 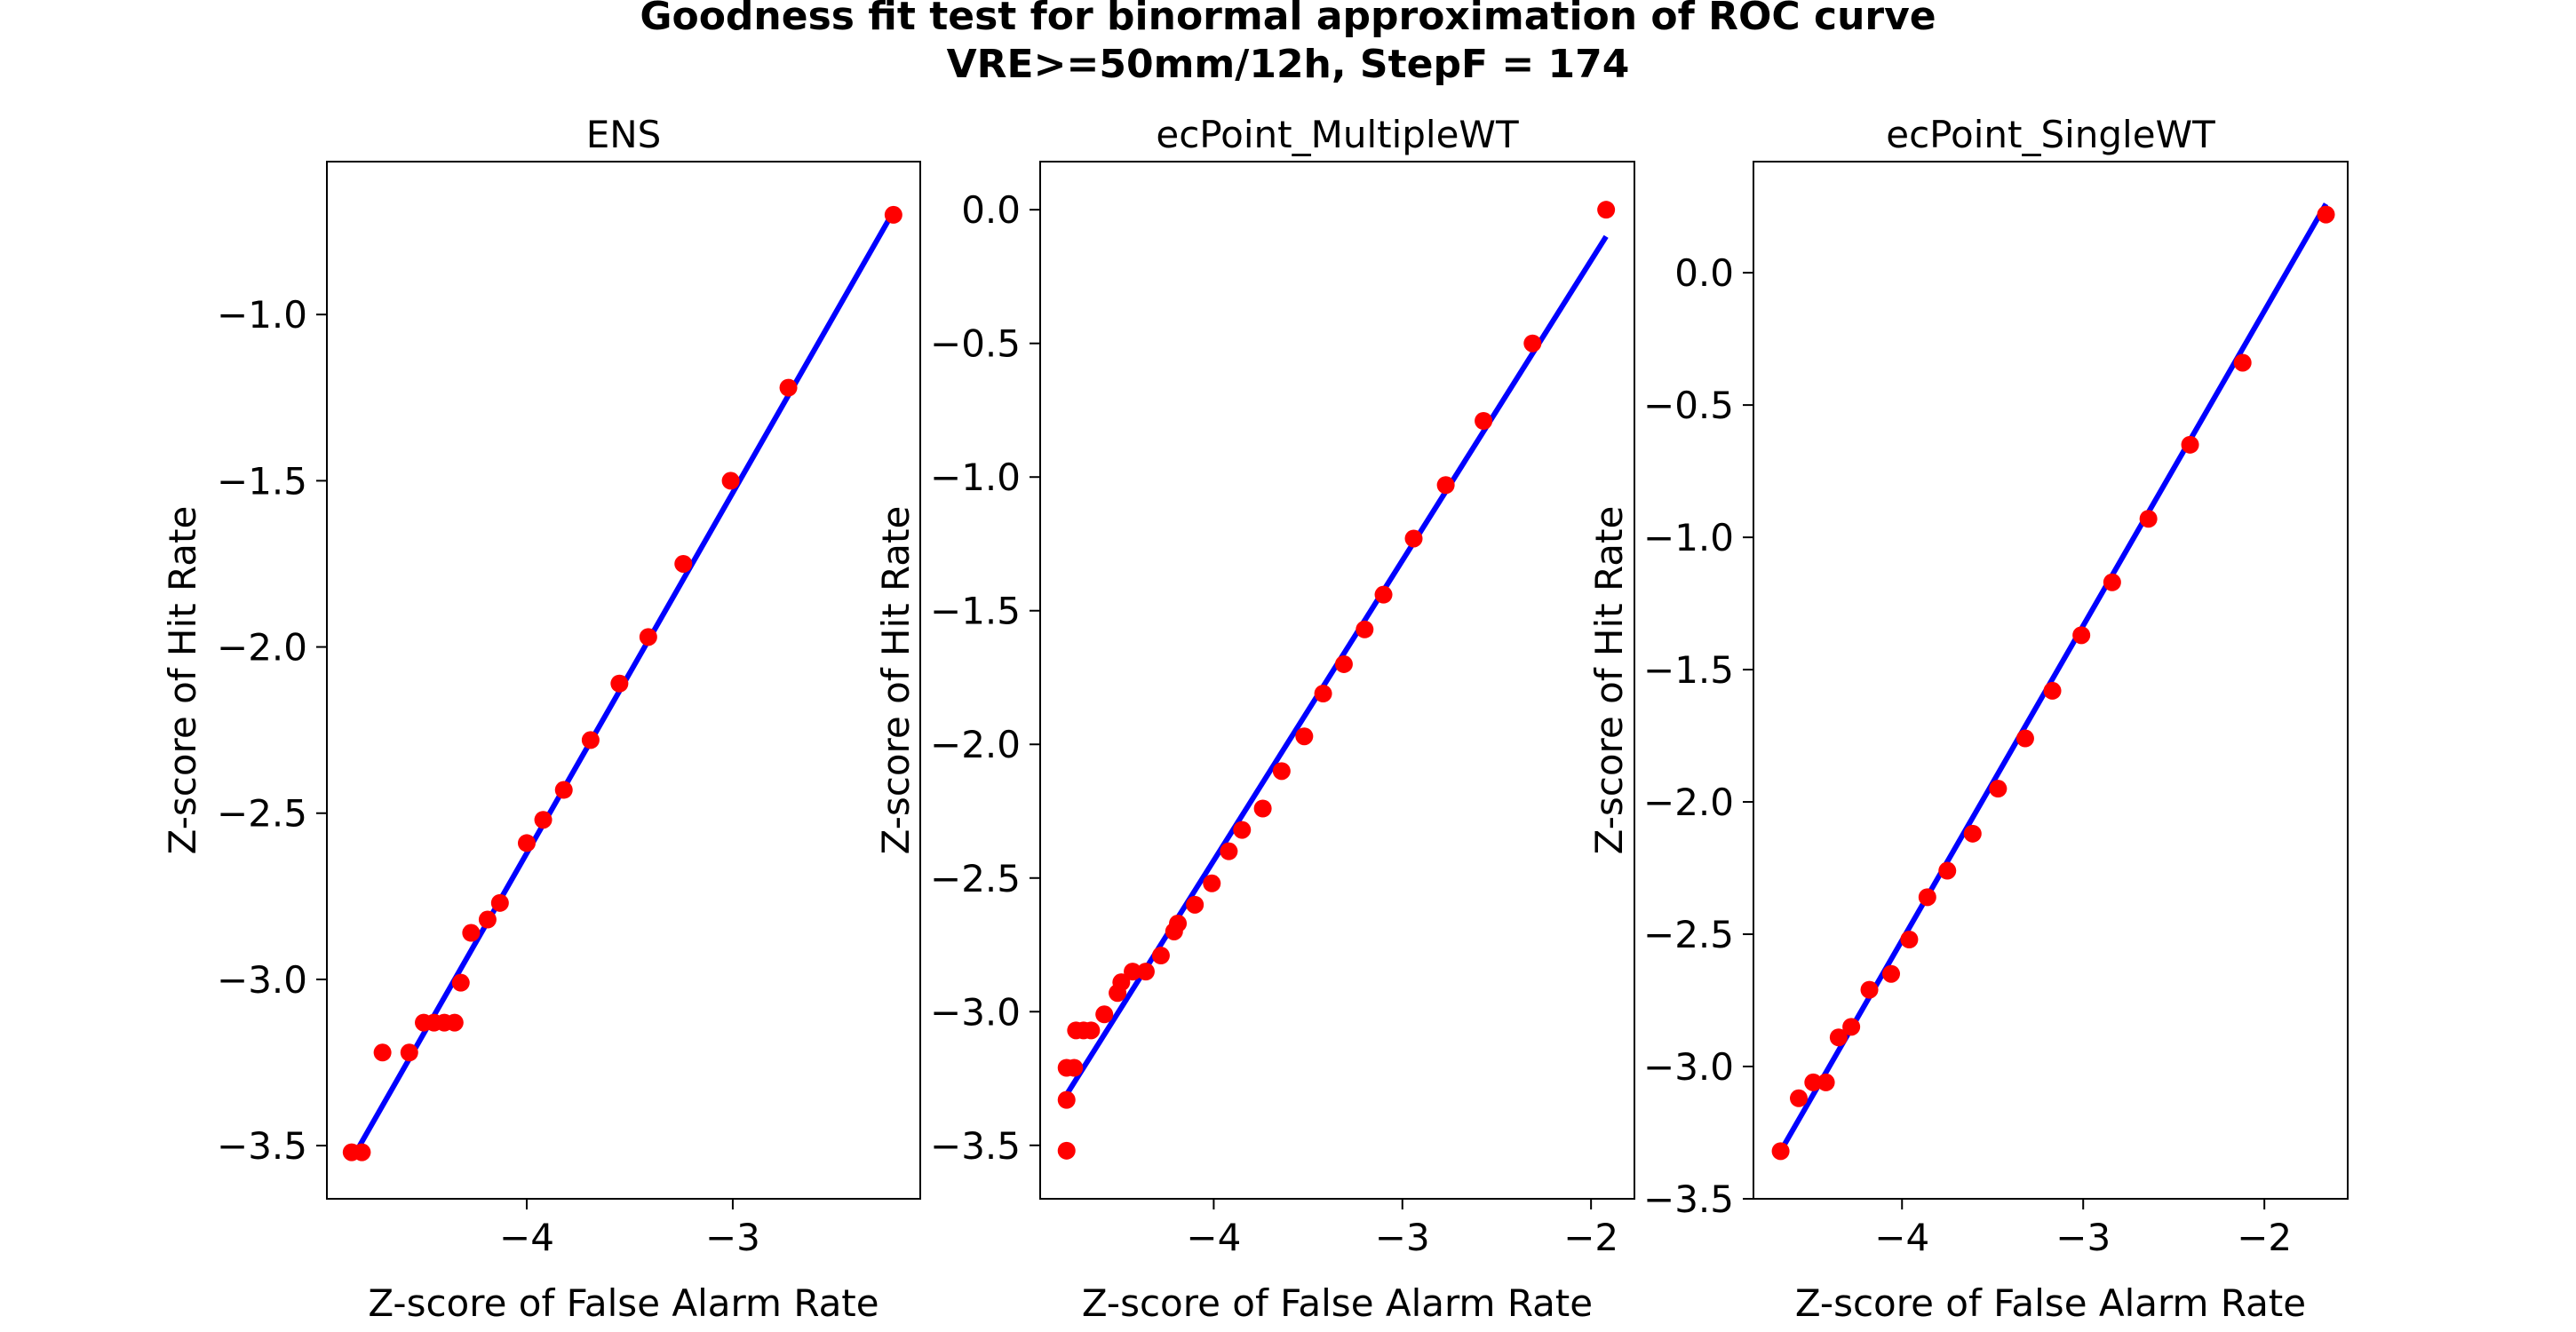 What do you see at coordinates (2050, 134) in the screenshot?
I see `subplot-title: ecPoint_SingleWT` at bounding box center [2050, 134].